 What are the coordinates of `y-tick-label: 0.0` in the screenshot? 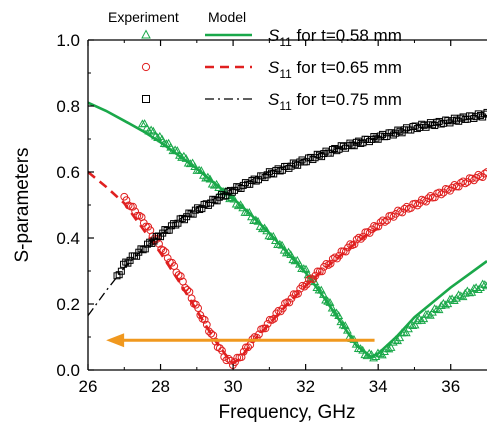 It's located at (68, 370).